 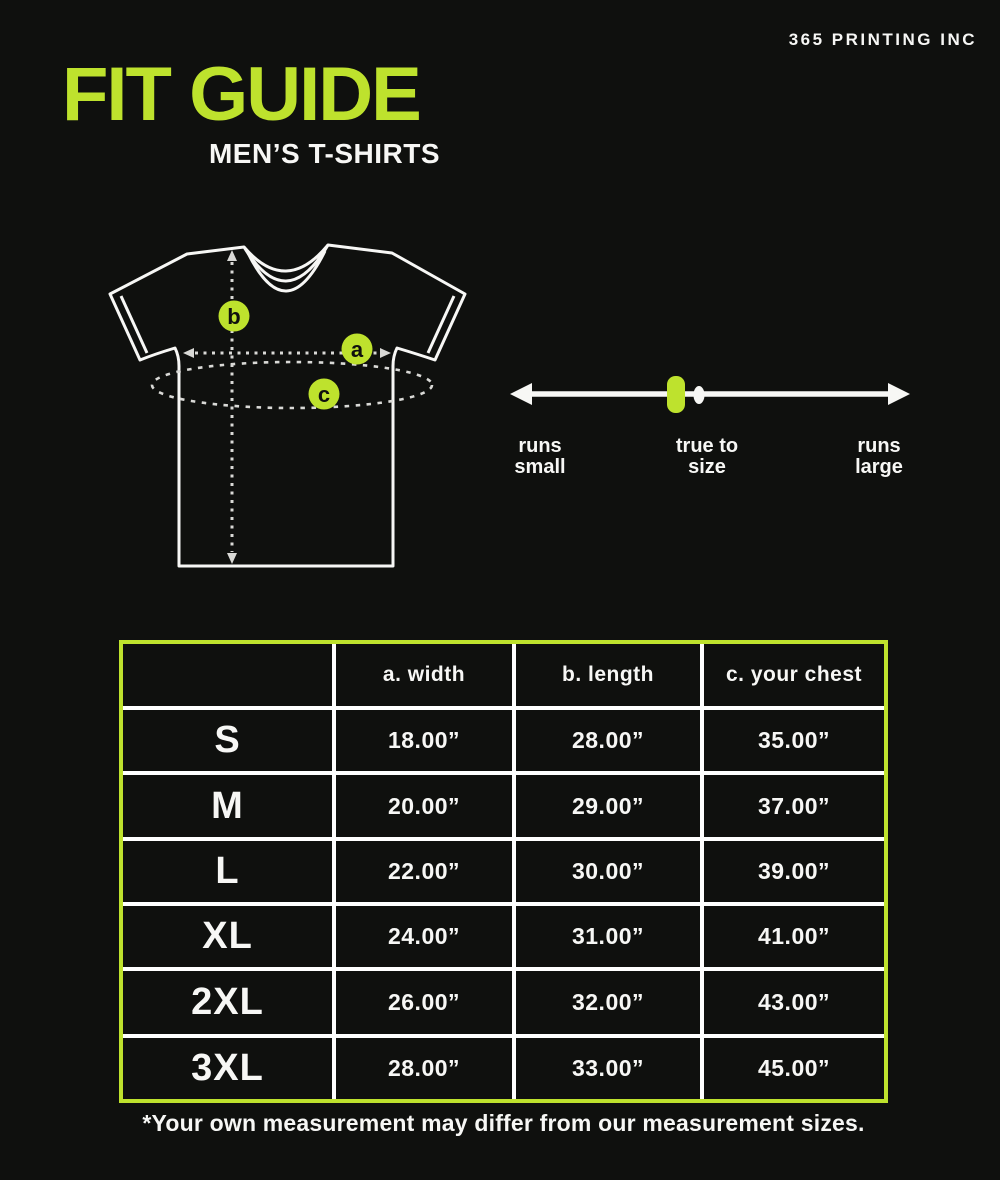 What do you see at coordinates (324, 153) in the screenshot?
I see `page-subtitle: MEN’S T-SHIRTS` at bounding box center [324, 153].